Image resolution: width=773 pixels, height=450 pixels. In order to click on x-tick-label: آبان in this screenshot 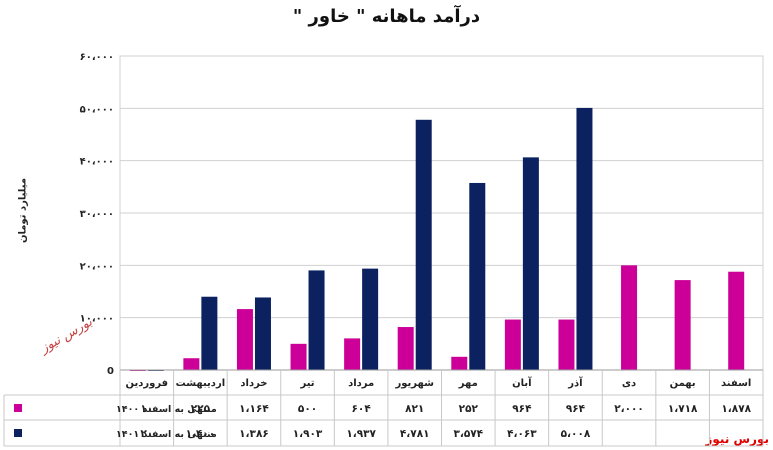, I will do `click(522, 382)`.